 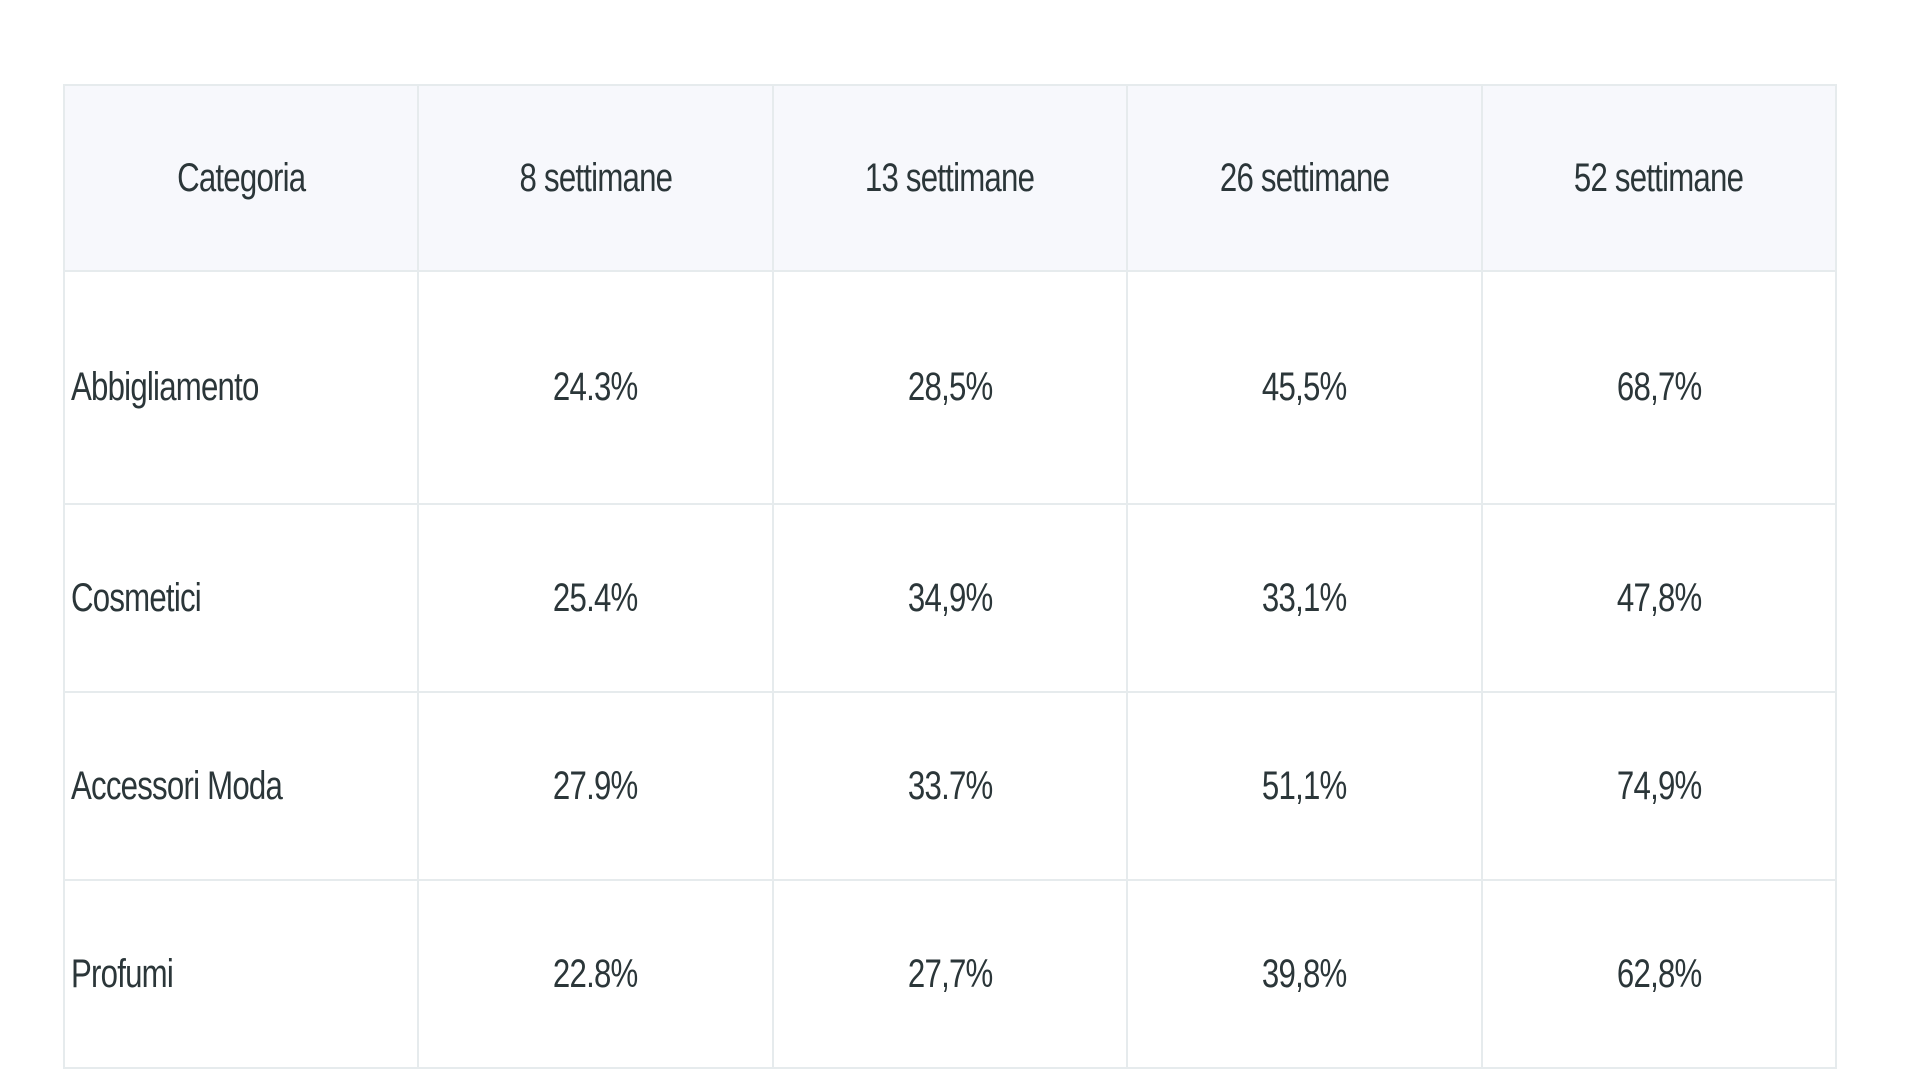 I want to click on cell-value: 27,7%, so click(x=950, y=974).